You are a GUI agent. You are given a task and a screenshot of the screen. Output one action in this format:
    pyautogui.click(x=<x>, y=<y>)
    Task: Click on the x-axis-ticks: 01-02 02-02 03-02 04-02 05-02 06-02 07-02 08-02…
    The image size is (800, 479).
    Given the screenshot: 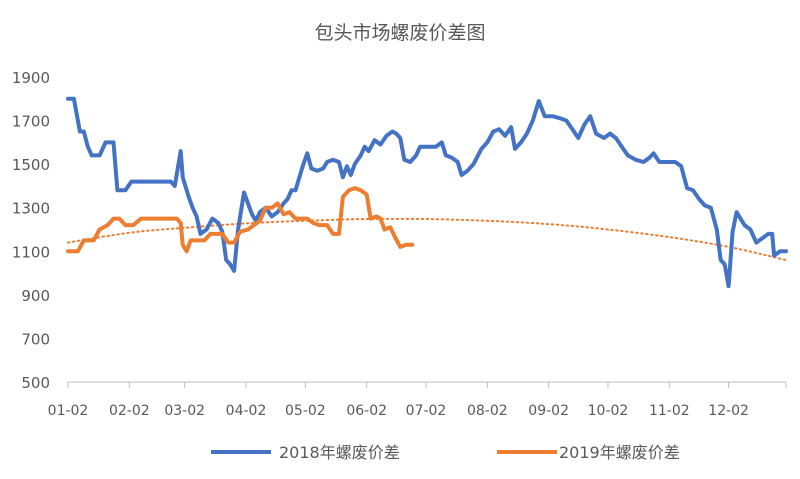 What is the action you would take?
    pyautogui.click(x=417, y=400)
    